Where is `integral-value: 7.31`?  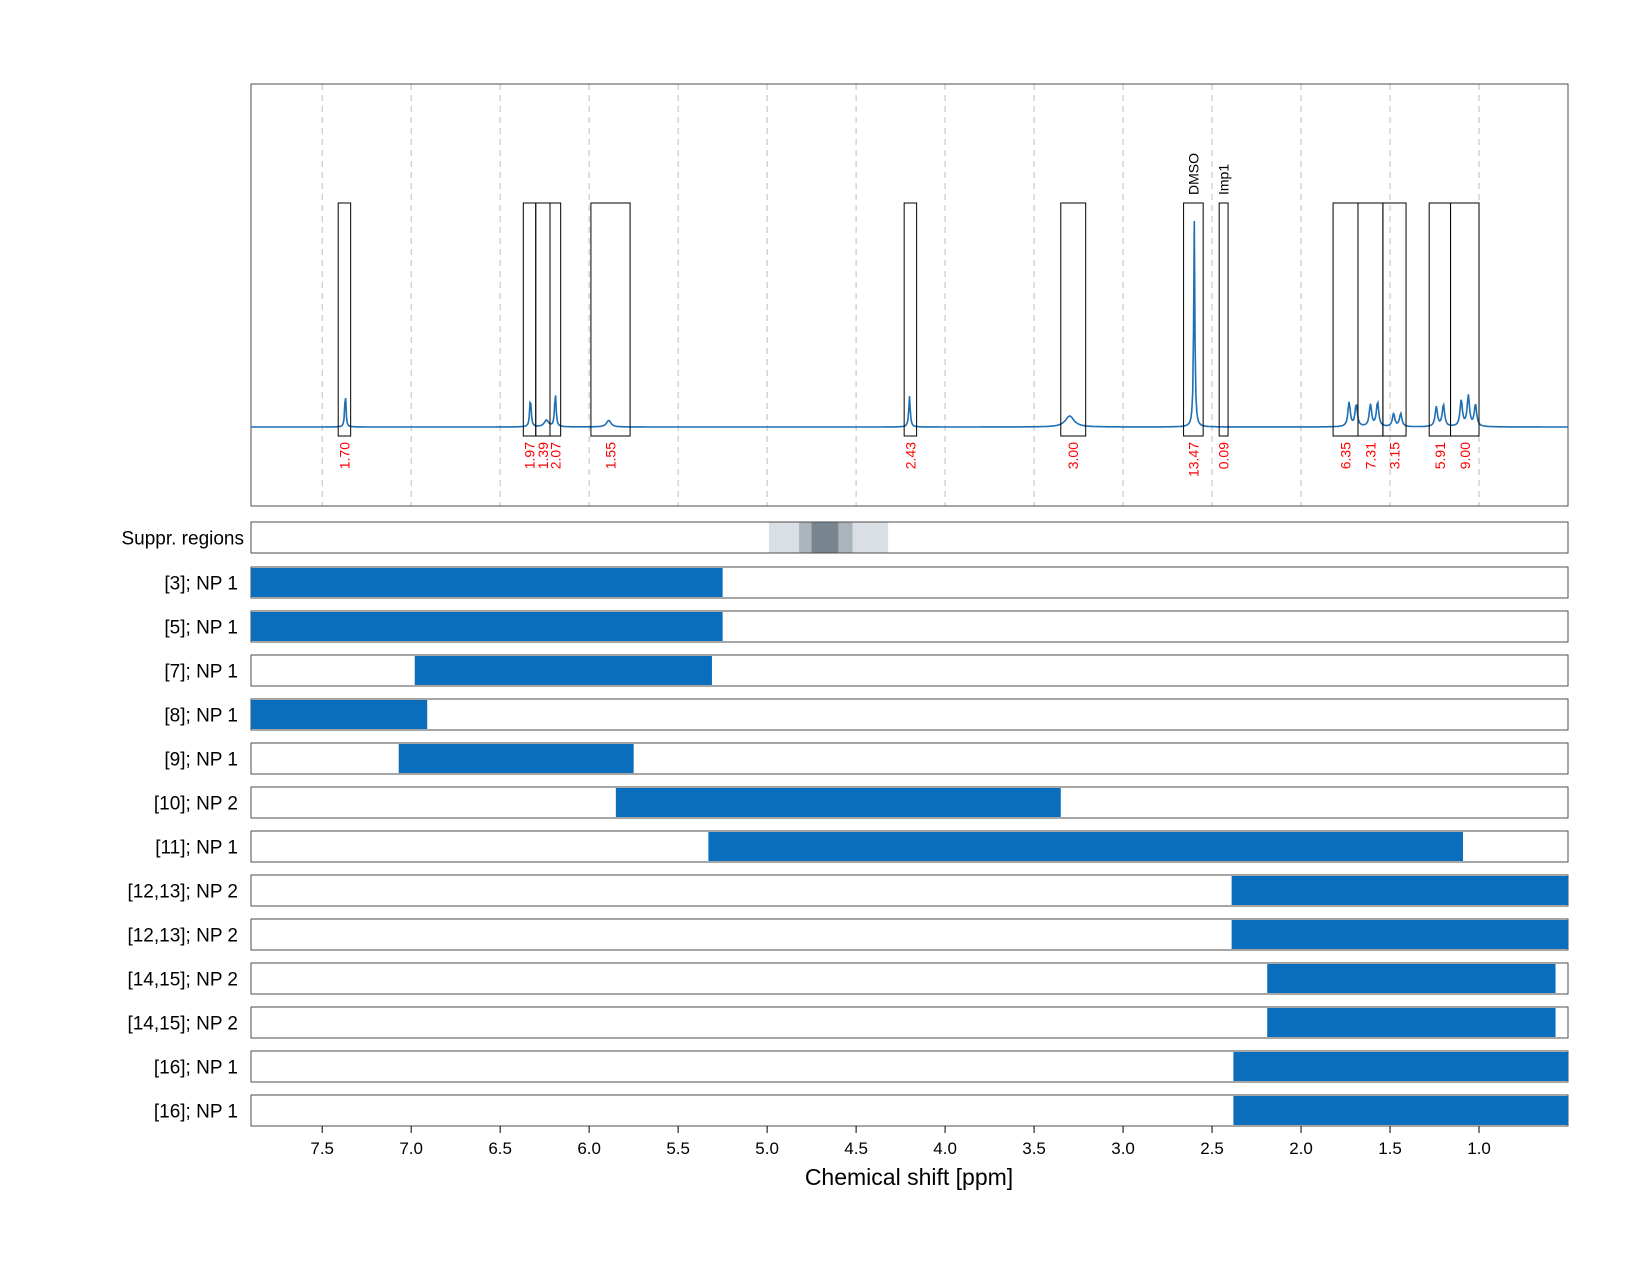
integral-value: 7.31 is located at coordinates (1370, 455).